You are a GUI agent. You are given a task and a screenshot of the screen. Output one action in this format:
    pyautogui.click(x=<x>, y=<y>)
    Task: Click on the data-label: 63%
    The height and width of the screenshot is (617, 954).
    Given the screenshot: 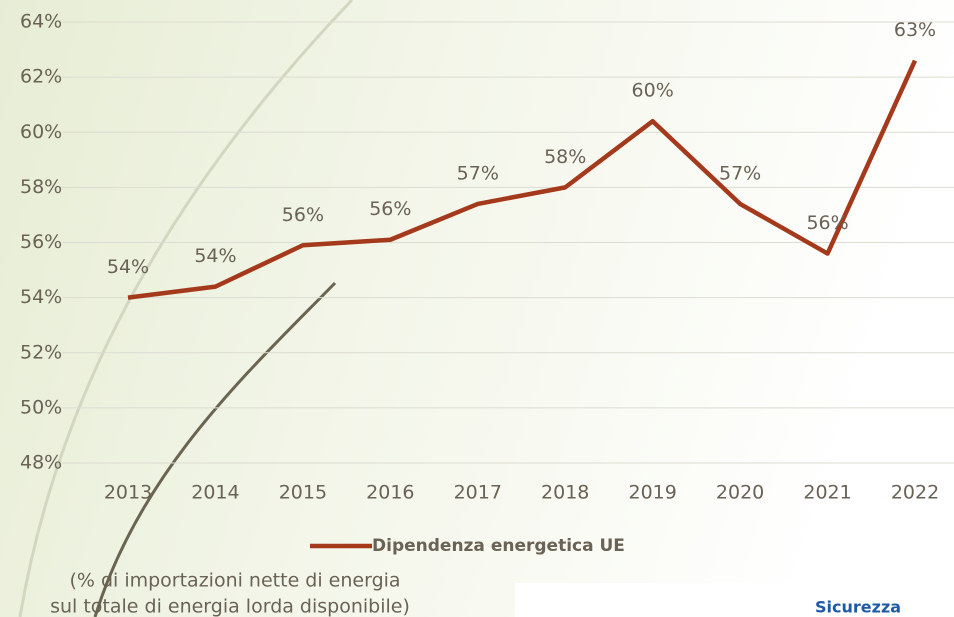 What is the action you would take?
    pyautogui.click(x=915, y=30)
    